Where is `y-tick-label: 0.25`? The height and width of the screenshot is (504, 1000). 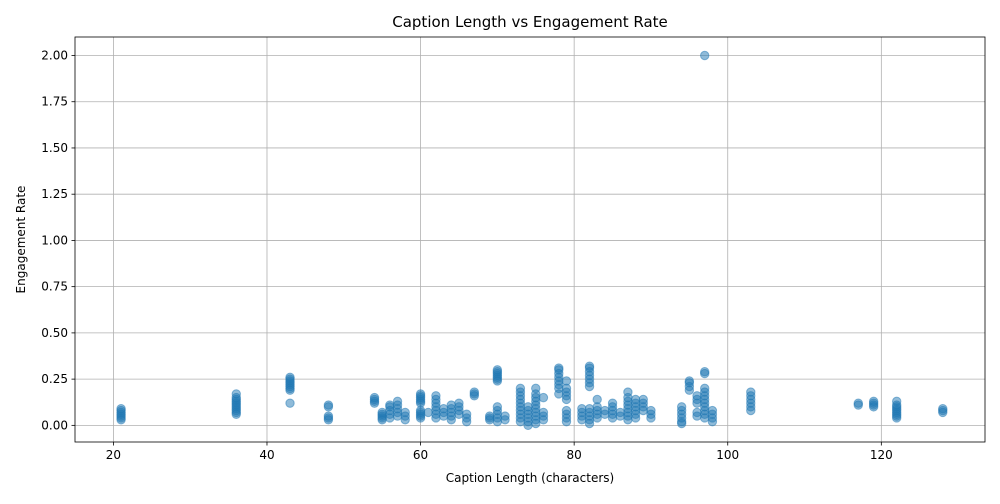 y-tick-label: 0.25 is located at coordinates (54, 379).